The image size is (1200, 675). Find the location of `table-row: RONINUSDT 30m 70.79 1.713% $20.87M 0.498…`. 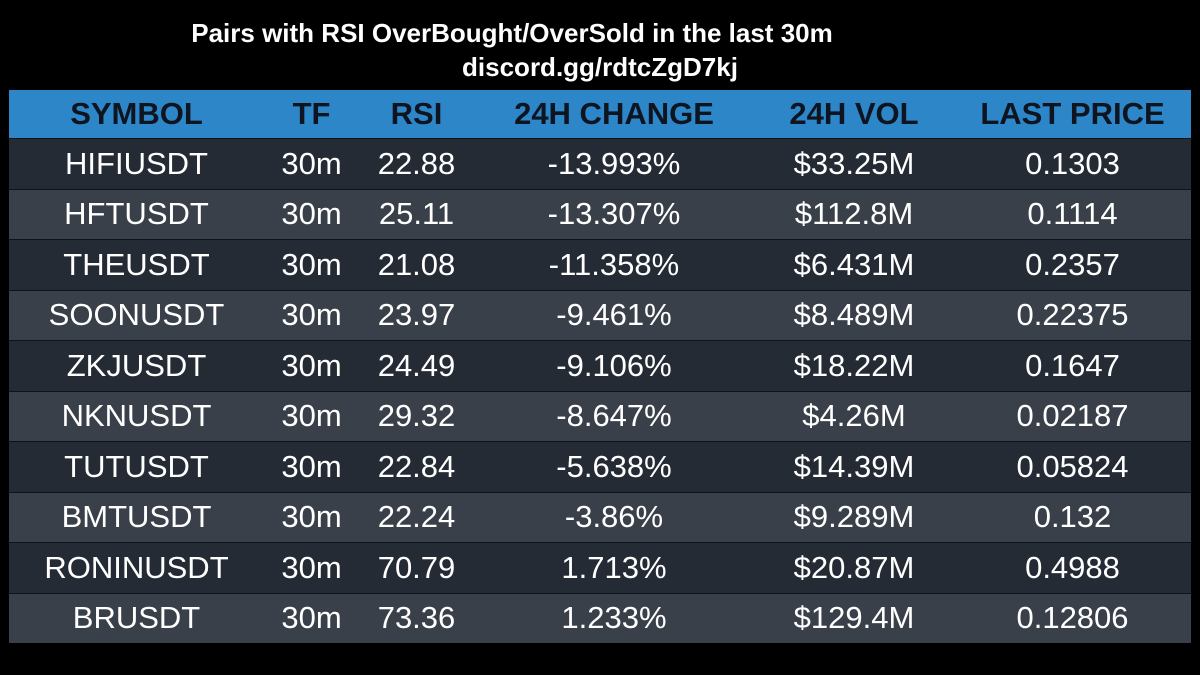

table-row: RONINUSDT 30m 70.79 1.713% $20.87M 0.498… is located at coordinates (600, 567).